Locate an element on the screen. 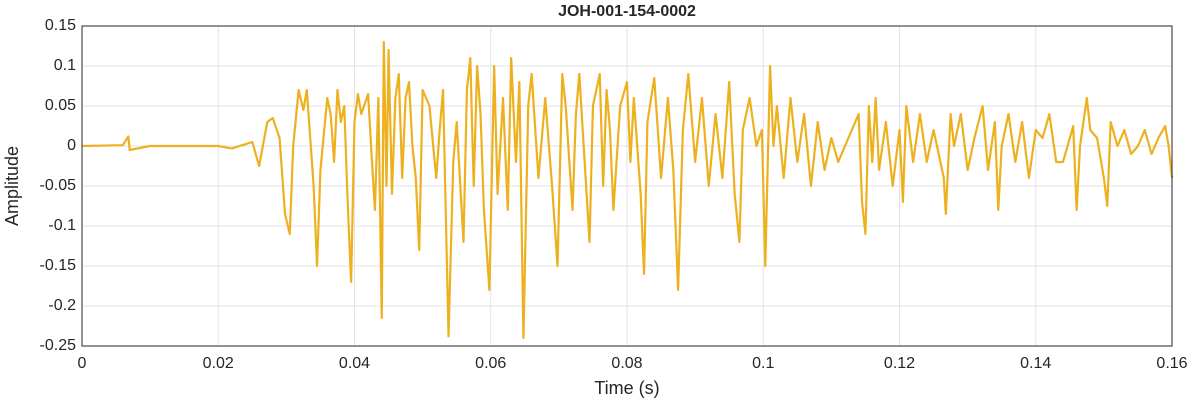  y-tick-label: -0.1 is located at coordinates (62, 225).